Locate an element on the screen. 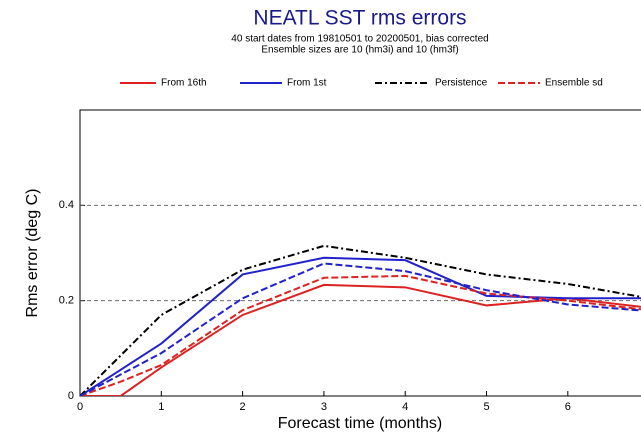 The height and width of the screenshot is (438, 641). x-tick-label: 4 is located at coordinates (405, 407).